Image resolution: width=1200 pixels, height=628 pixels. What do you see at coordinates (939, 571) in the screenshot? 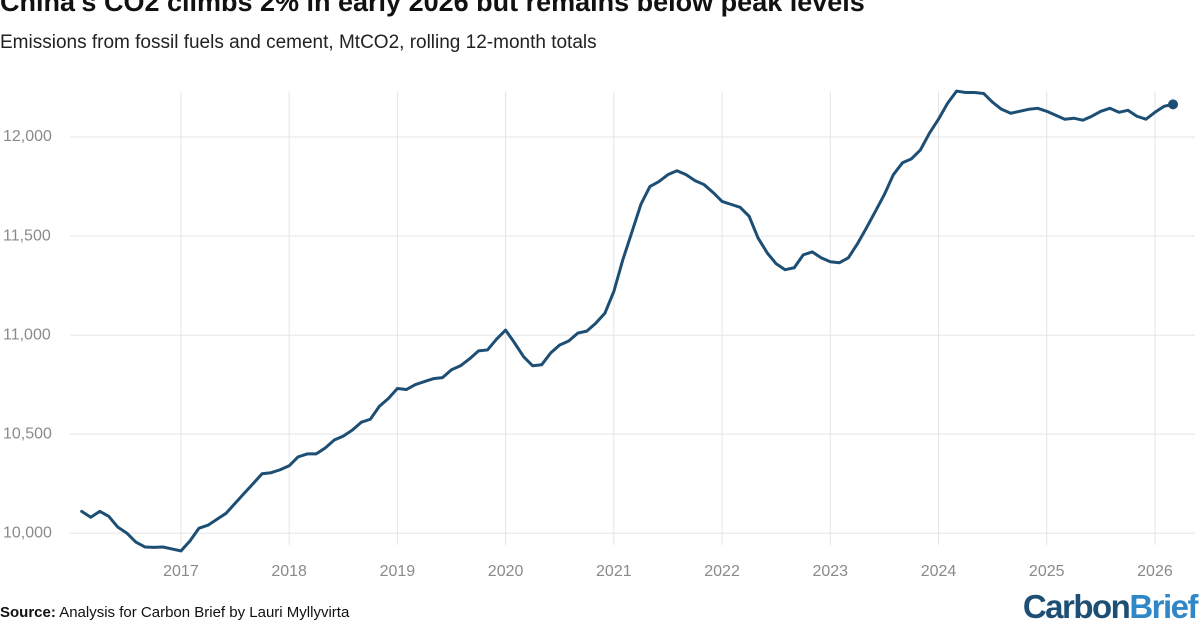
I see `x-tick-label: 2024` at bounding box center [939, 571].